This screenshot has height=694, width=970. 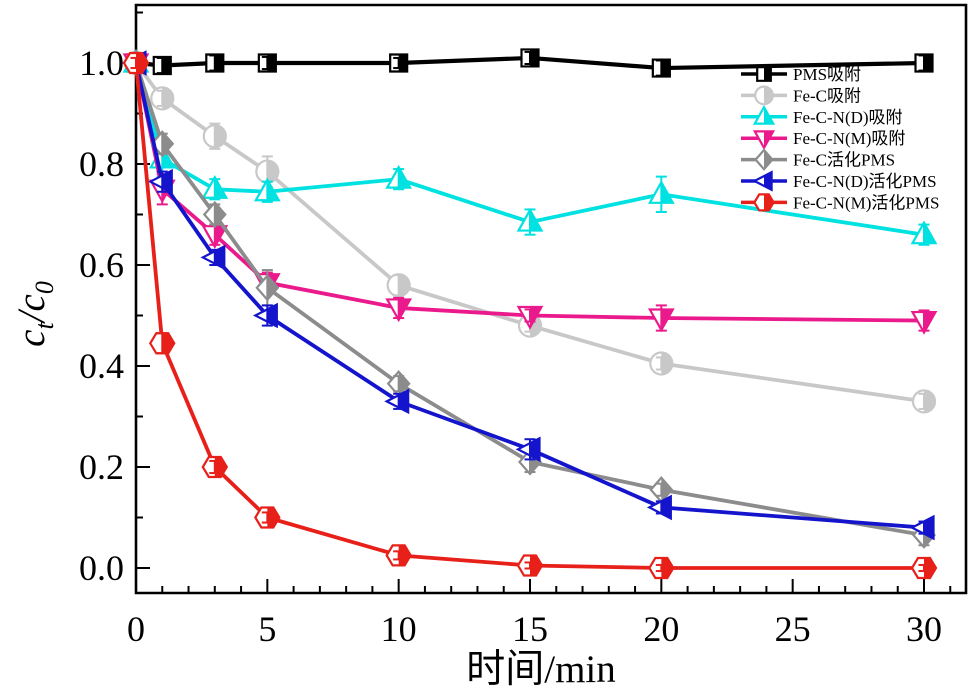 What do you see at coordinates (530, 629) in the screenshot?
I see `x-tick-label: 15` at bounding box center [530, 629].